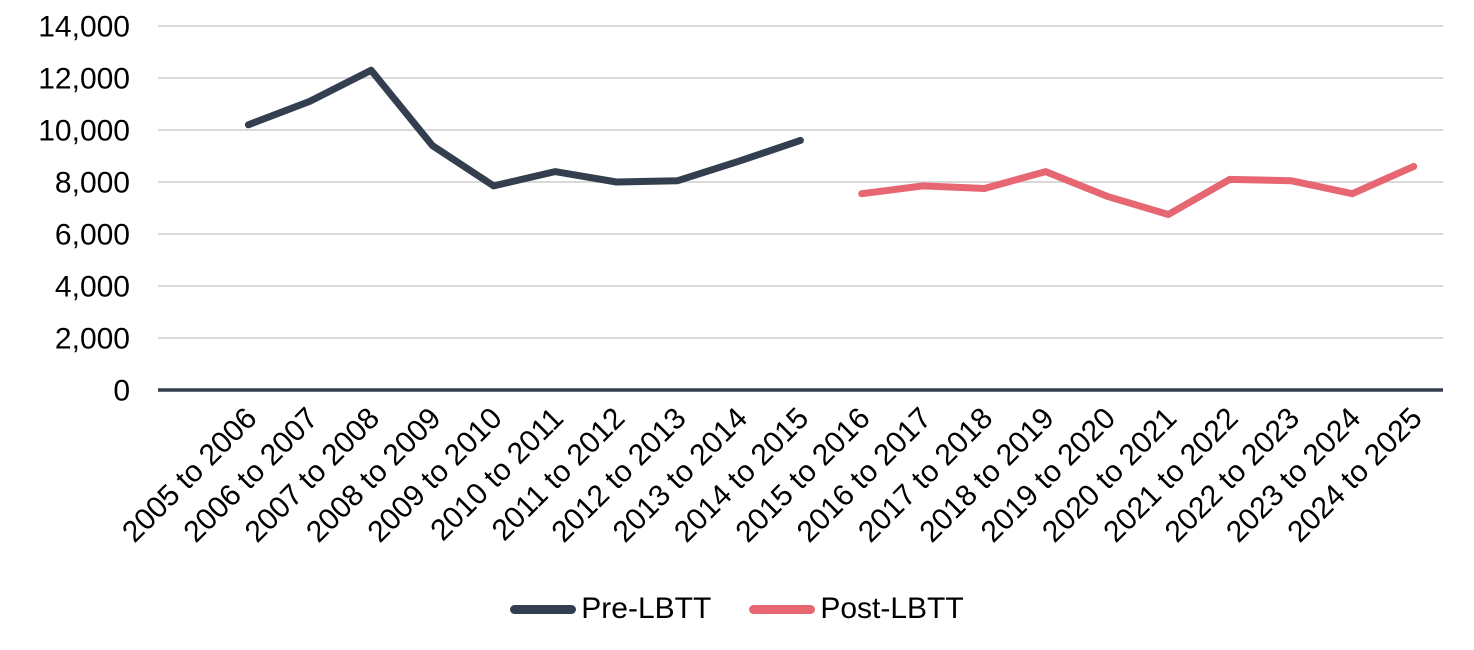 The image size is (1474, 650). What do you see at coordinates (892, 608) in the screenshot?
I see `legend-label-post-lbtt: Post-LBTT` at bounding box center [892, 608].